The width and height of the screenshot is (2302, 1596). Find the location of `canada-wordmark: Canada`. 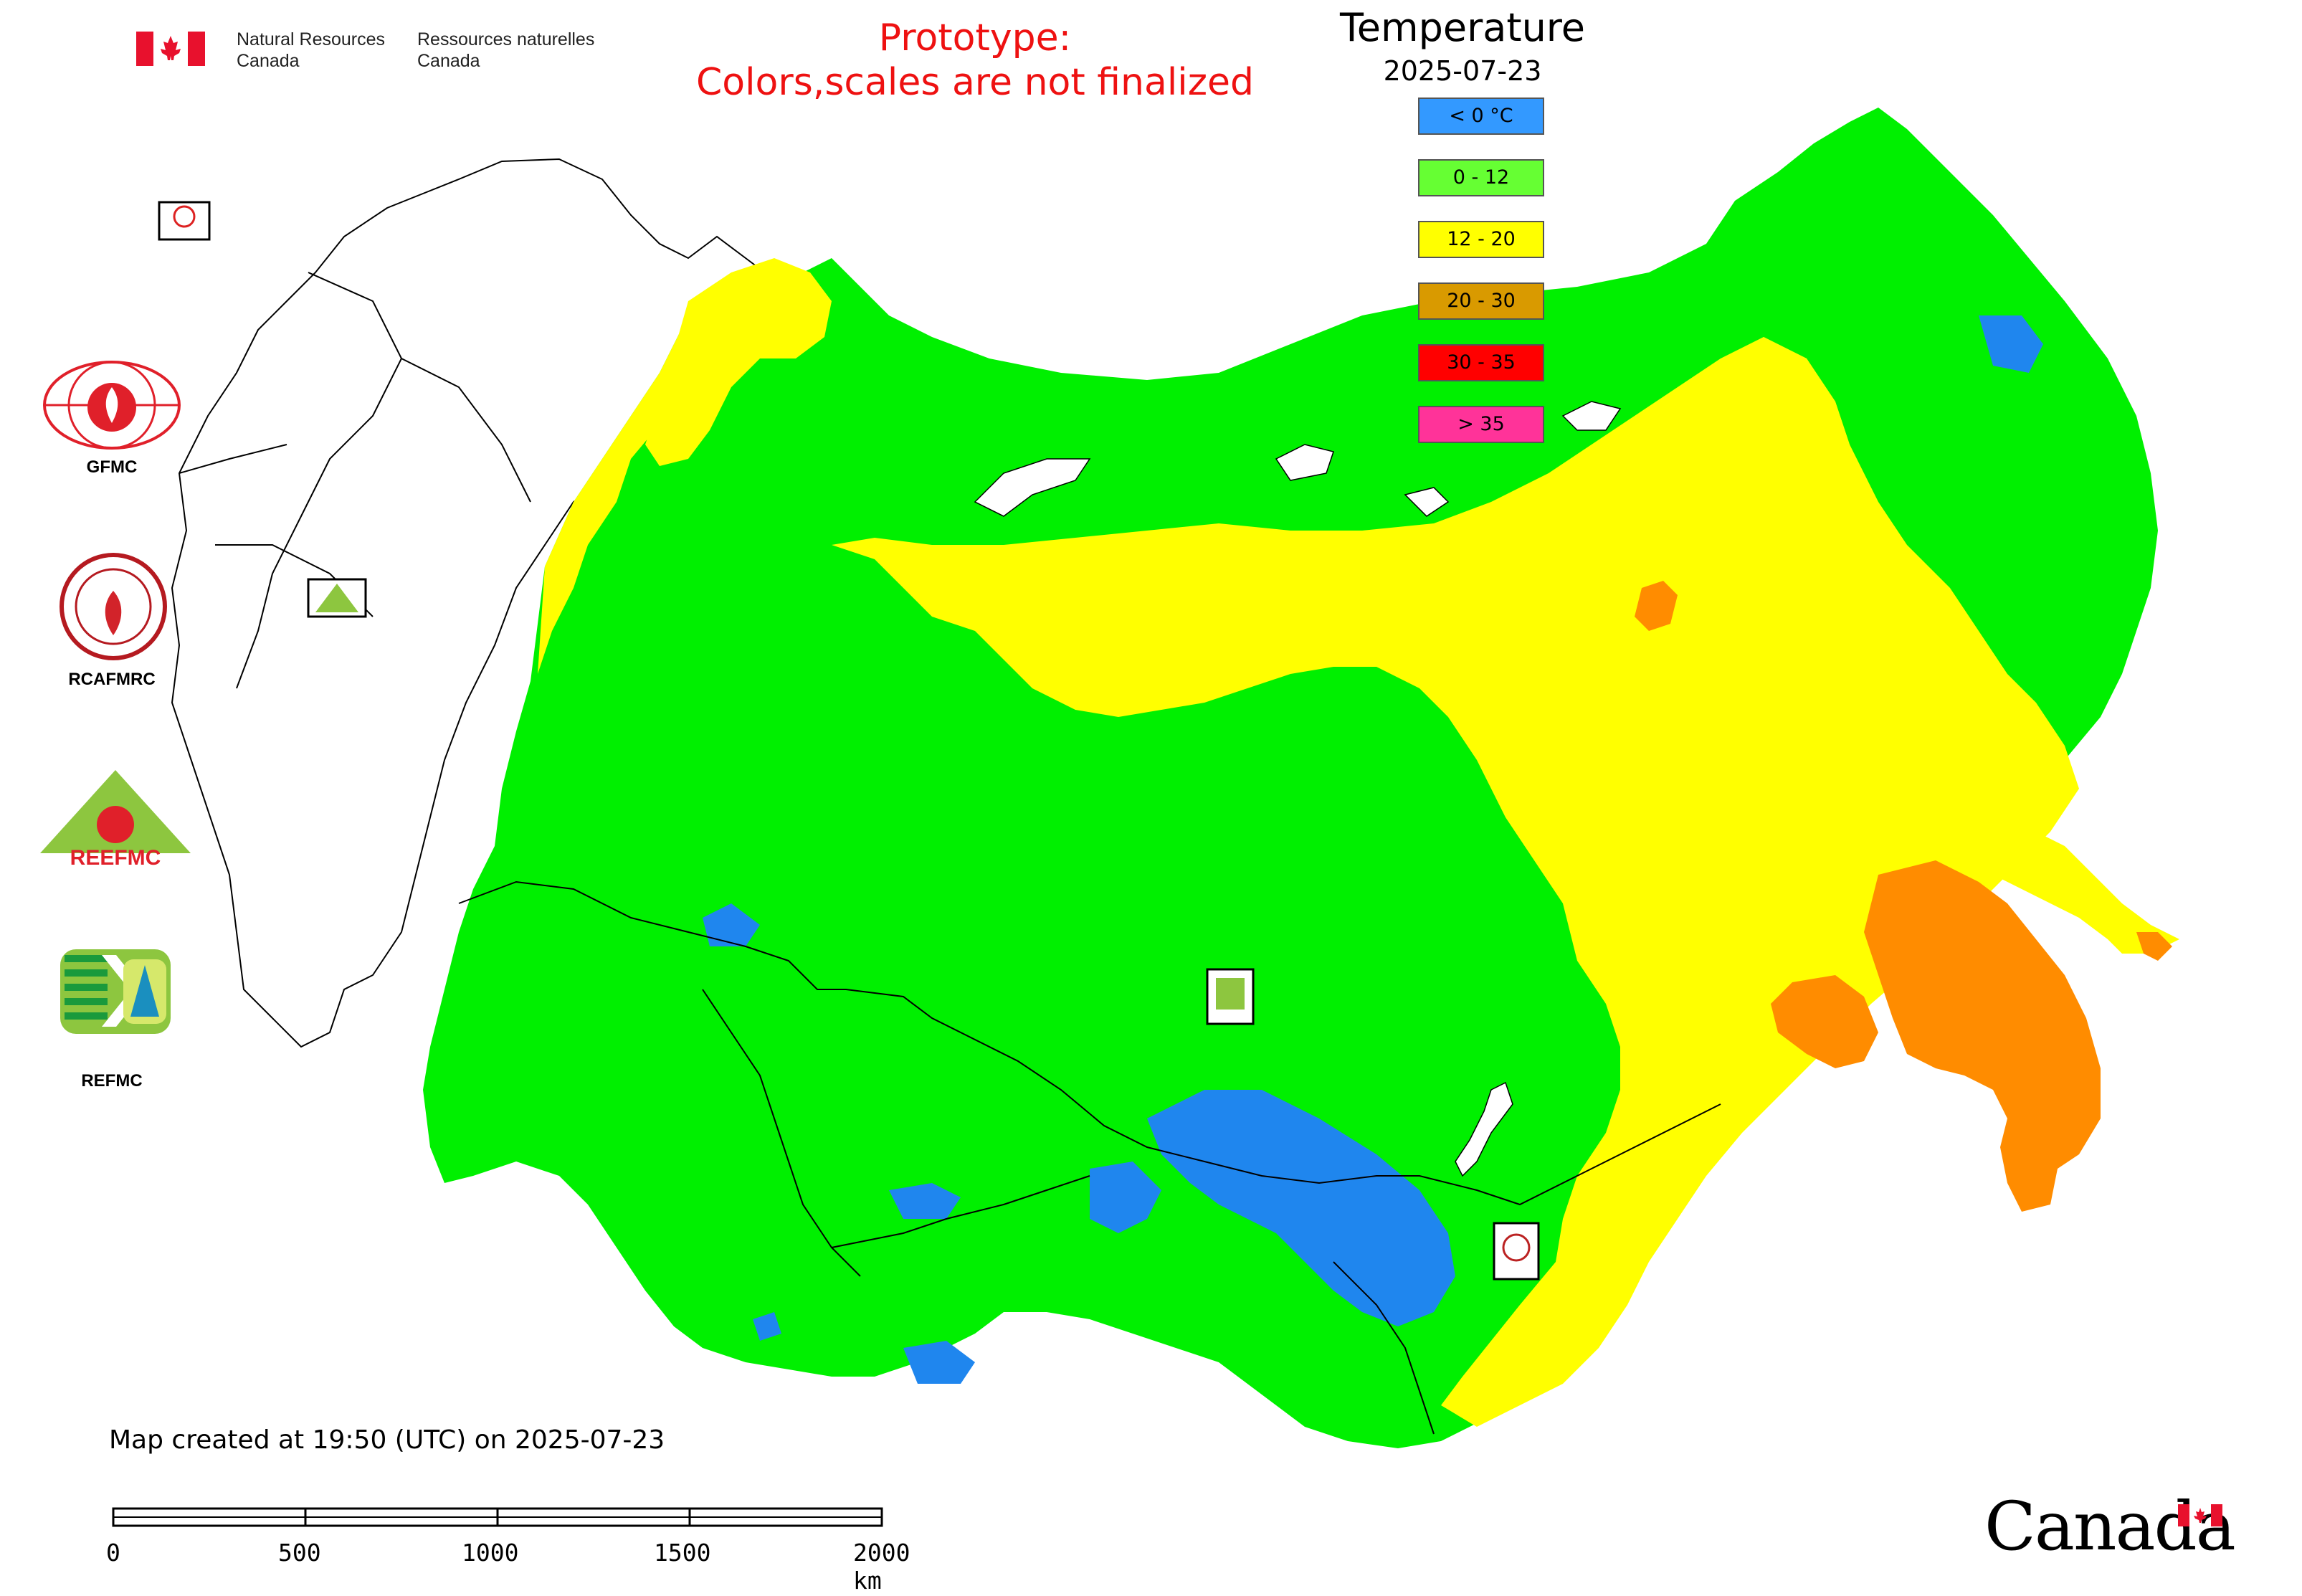

canada-wordmark: Canada is located at coordinates (2110, 1527).